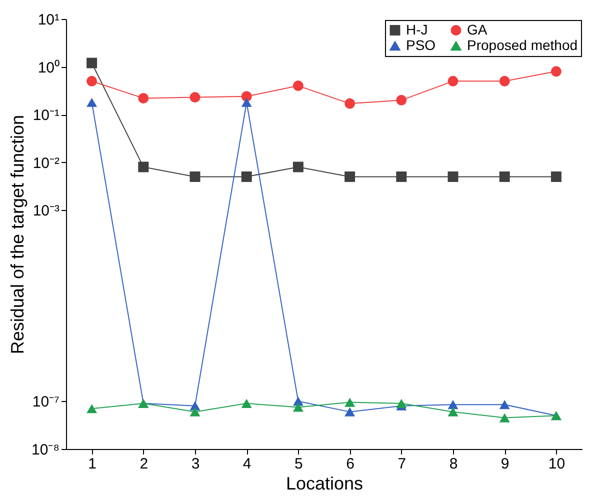  What do you see at coordinates (421, 45) in the screenshot?
I see `legend-label: PSO` at bounding box center [421, 45].